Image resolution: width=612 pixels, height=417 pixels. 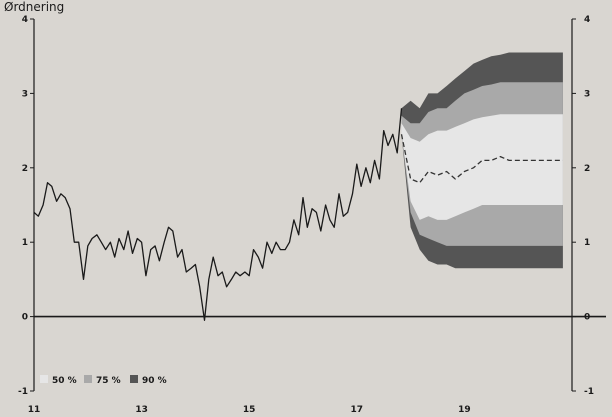 What do you see at coordinates (25, 169) in the screenshot?
I see `y-tick-label-left-2: 2` at bounding box center [25, 169].